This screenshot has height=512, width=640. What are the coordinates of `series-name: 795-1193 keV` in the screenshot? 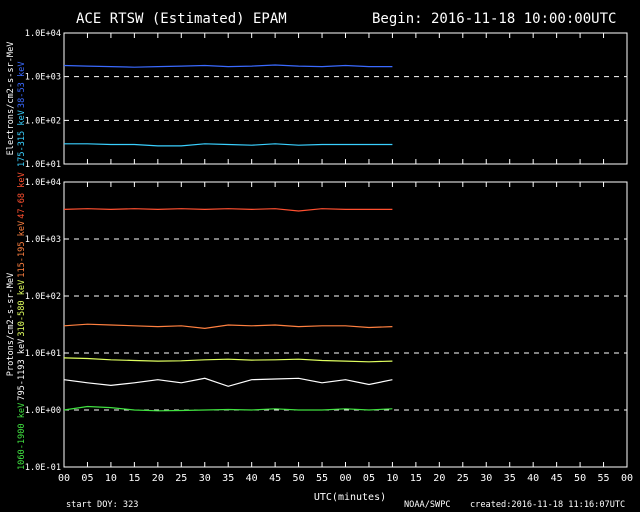 It's located at (22, 370).